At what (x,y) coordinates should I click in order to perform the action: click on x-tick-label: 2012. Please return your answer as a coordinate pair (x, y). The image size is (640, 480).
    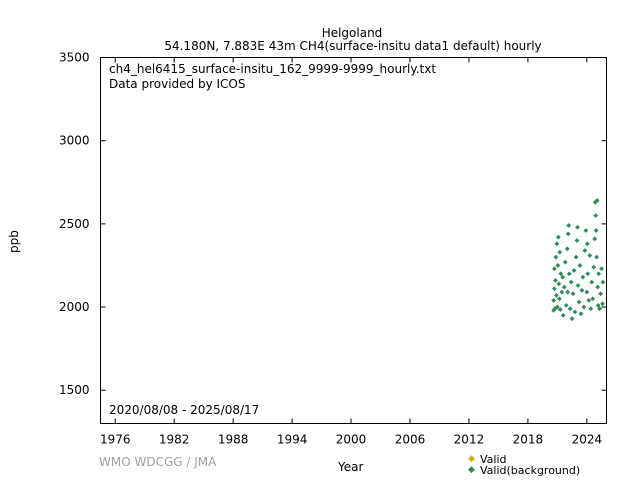
    Looking at the image, I should click on (469, 440).